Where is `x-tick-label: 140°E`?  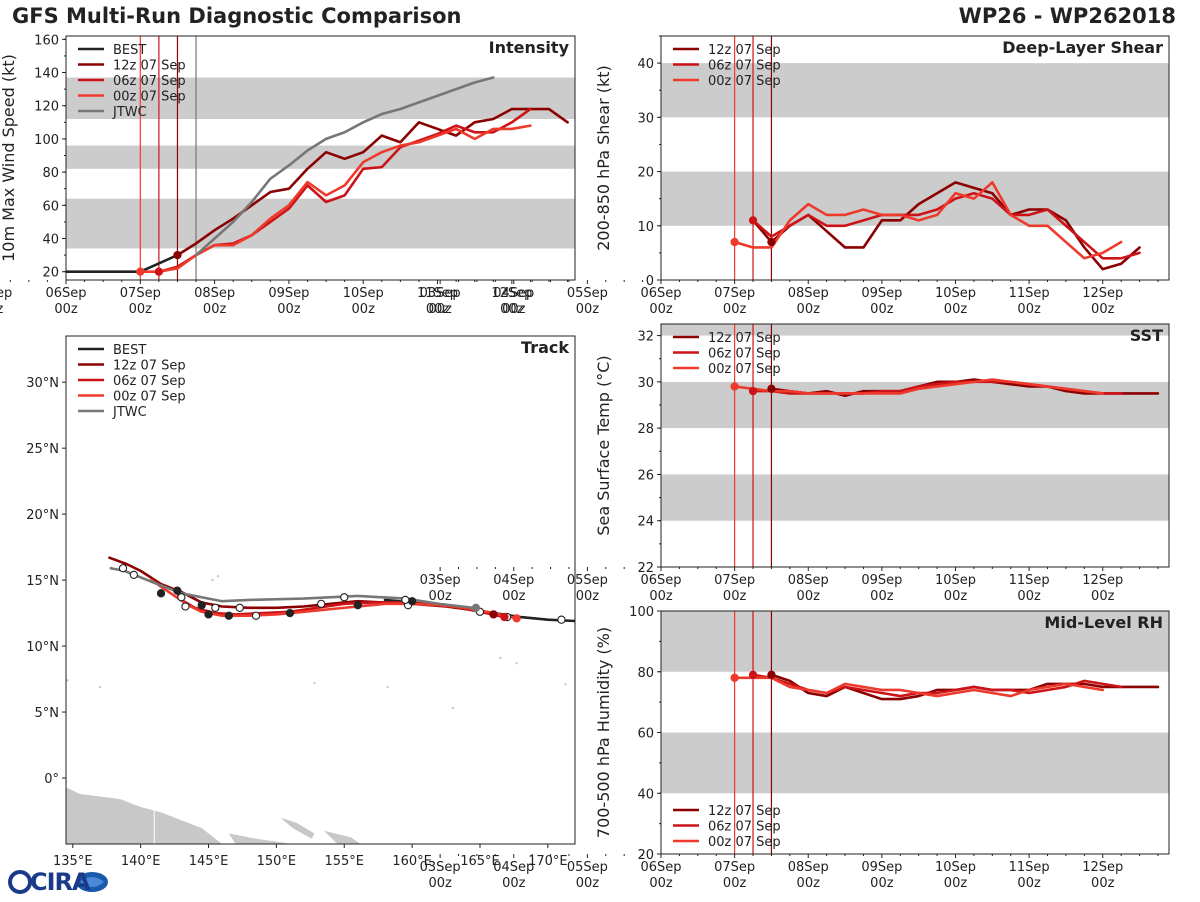 x-tick-label: 140°E is located at coordinates (141, 861).